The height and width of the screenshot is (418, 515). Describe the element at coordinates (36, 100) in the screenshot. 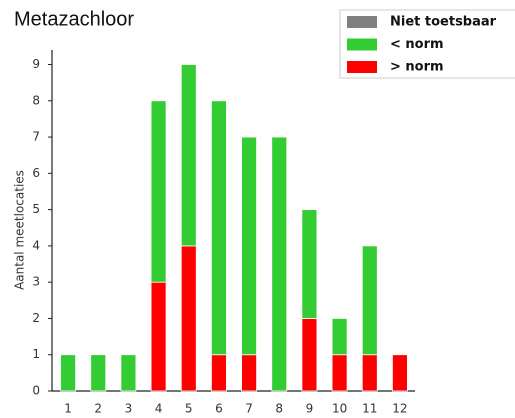

I see `y-tick-label: 8` at that location.